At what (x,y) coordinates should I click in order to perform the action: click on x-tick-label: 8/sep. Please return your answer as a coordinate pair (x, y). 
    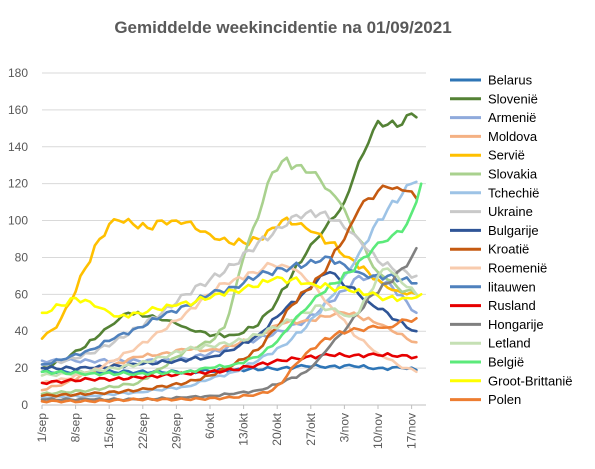
    Looking at the image, I should click on (76, 428).